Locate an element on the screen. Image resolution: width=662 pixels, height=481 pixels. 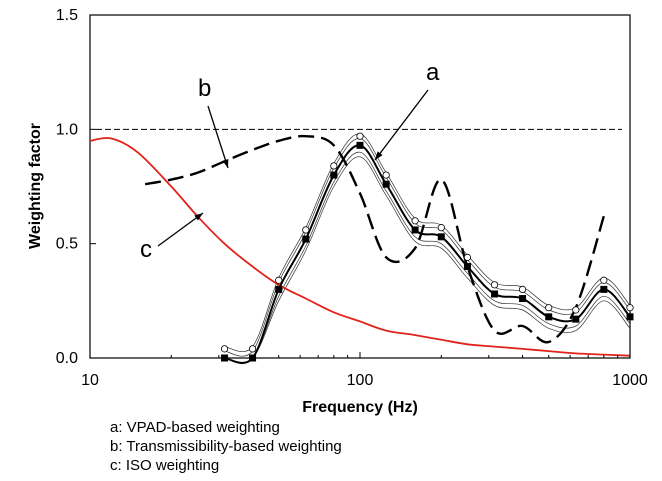
y-tick-label: 0.0 is located at coordinates (67, 358).